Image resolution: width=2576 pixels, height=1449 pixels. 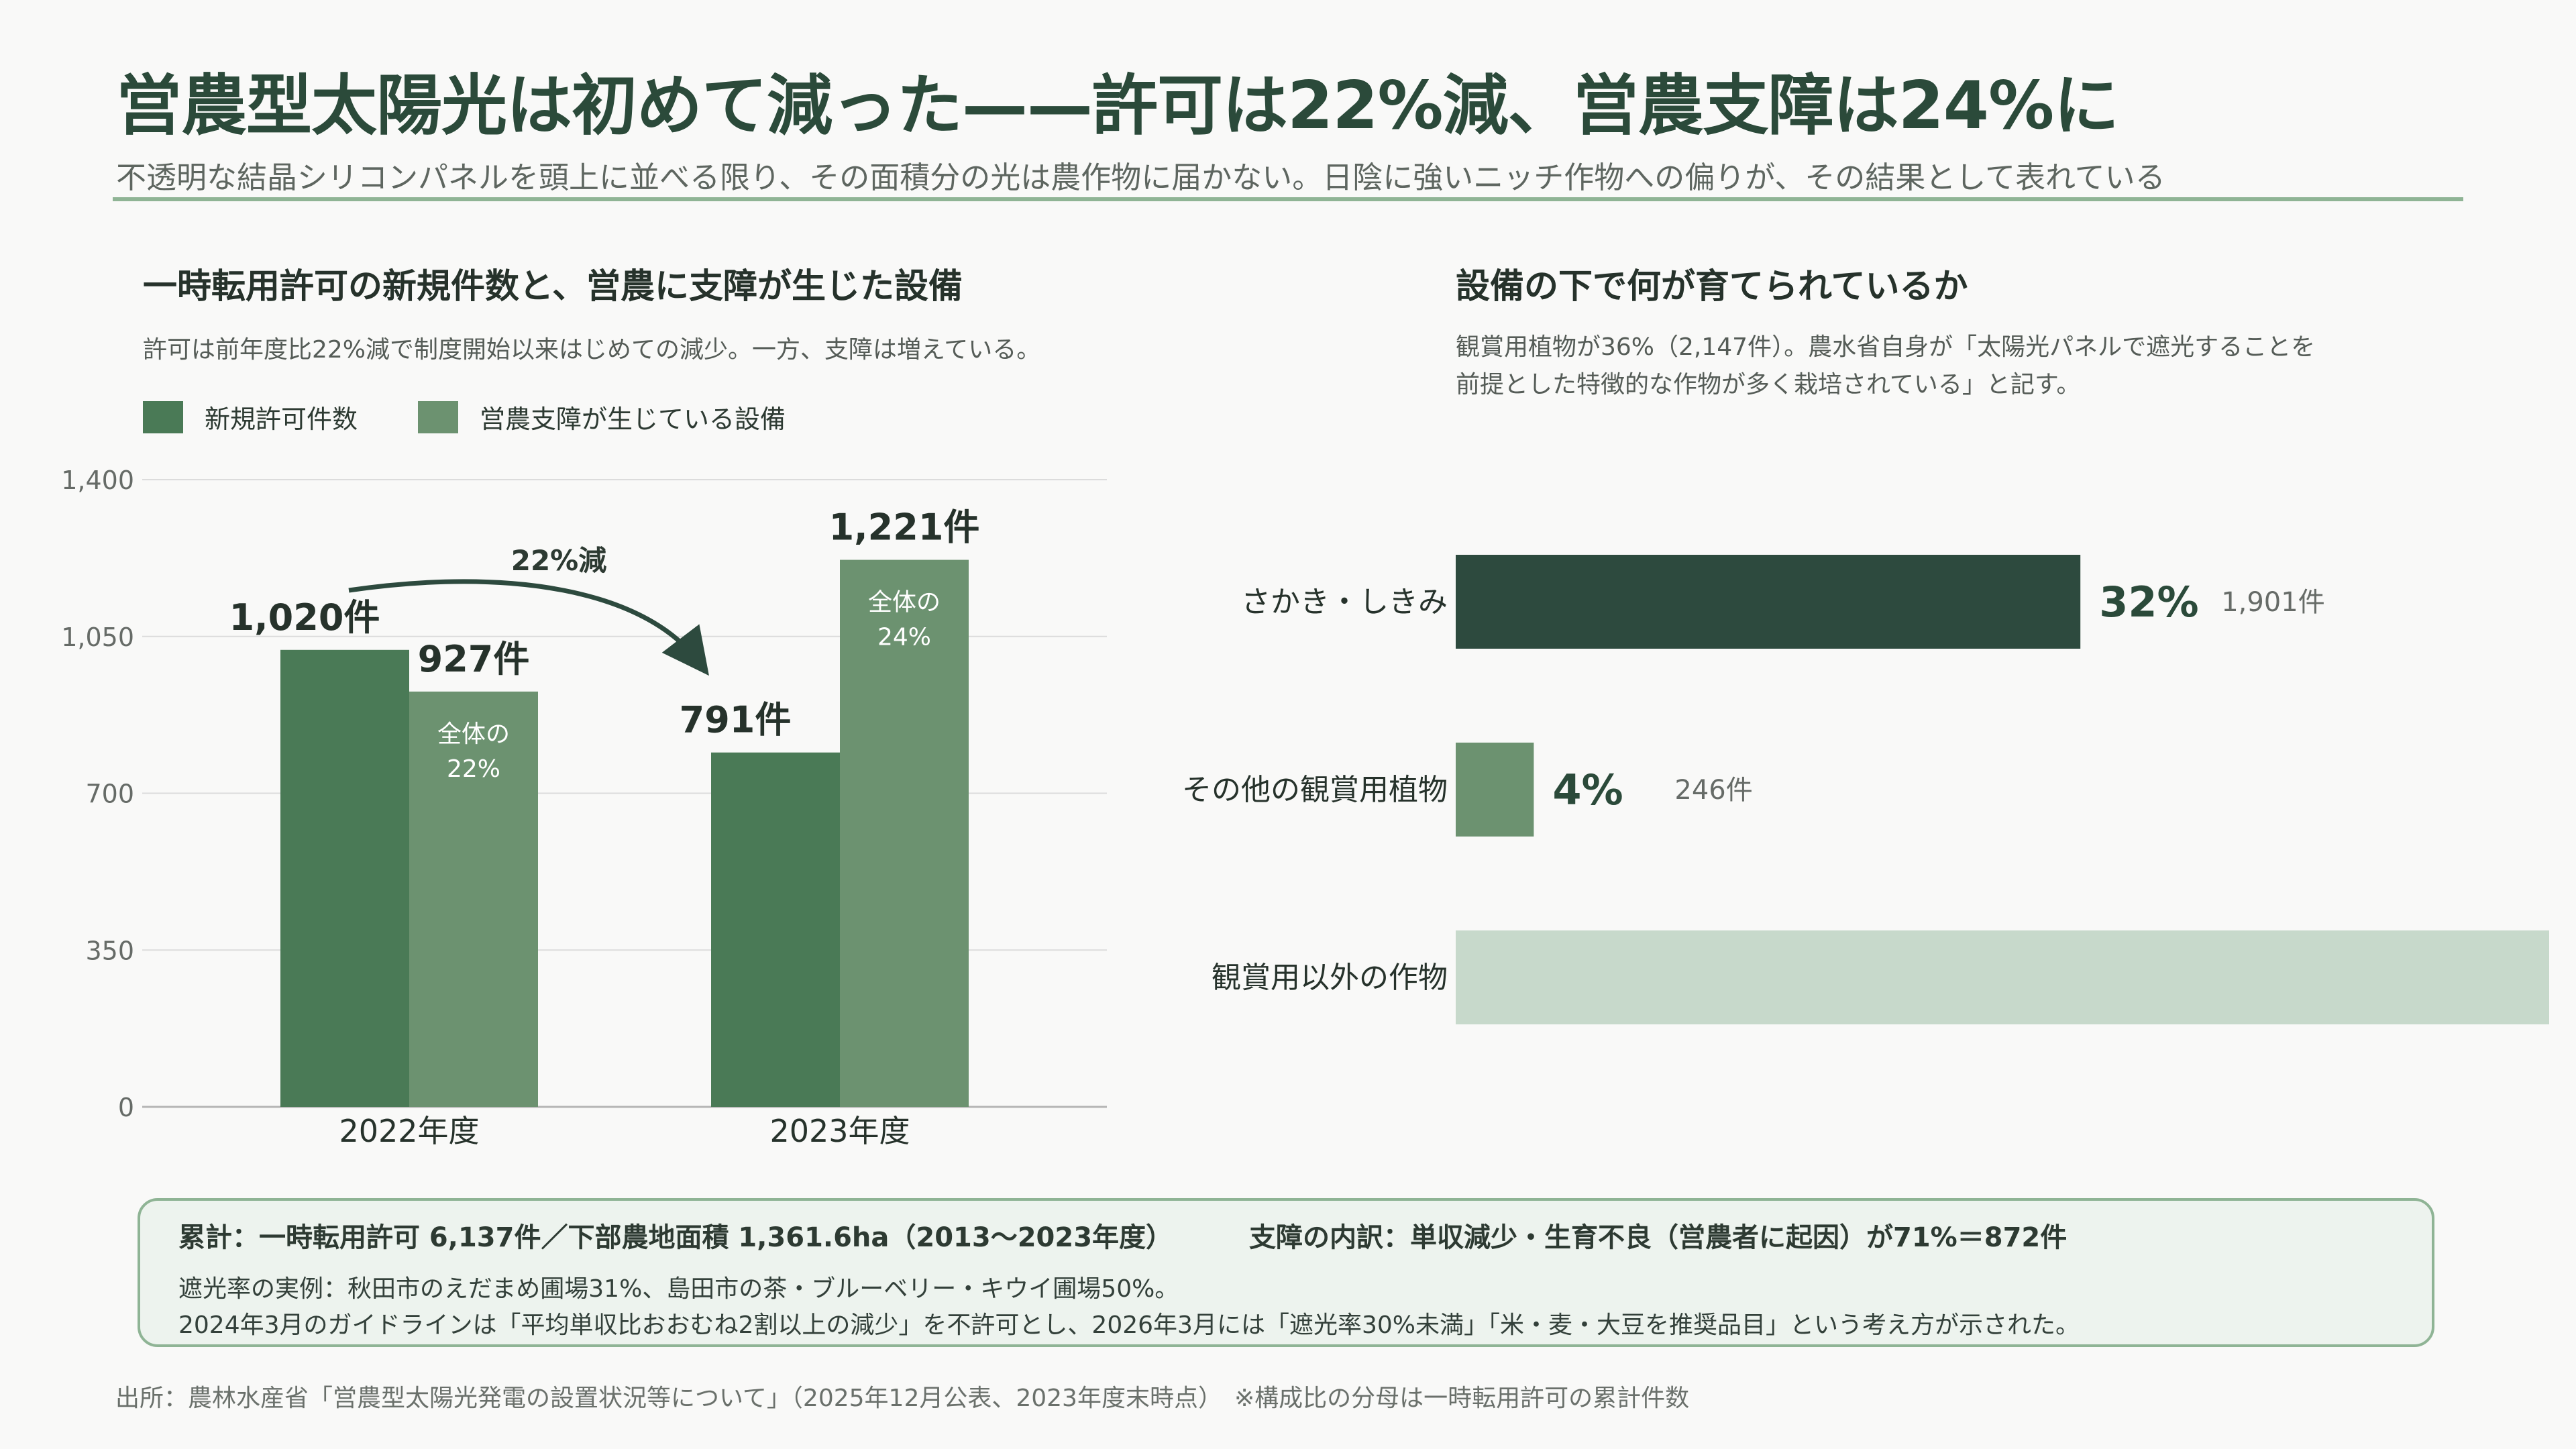 What do you see at coordinates (2148, 602) in the screenshot?
I see `hbar-percent-label: 32%` at bounding box center [2148, 602].